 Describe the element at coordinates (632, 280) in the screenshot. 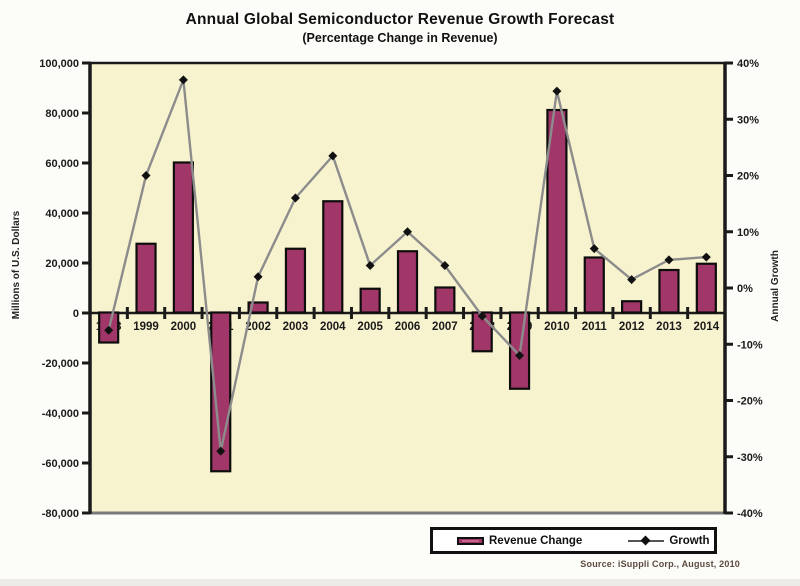

I see `growth-marker-2012` at that location.